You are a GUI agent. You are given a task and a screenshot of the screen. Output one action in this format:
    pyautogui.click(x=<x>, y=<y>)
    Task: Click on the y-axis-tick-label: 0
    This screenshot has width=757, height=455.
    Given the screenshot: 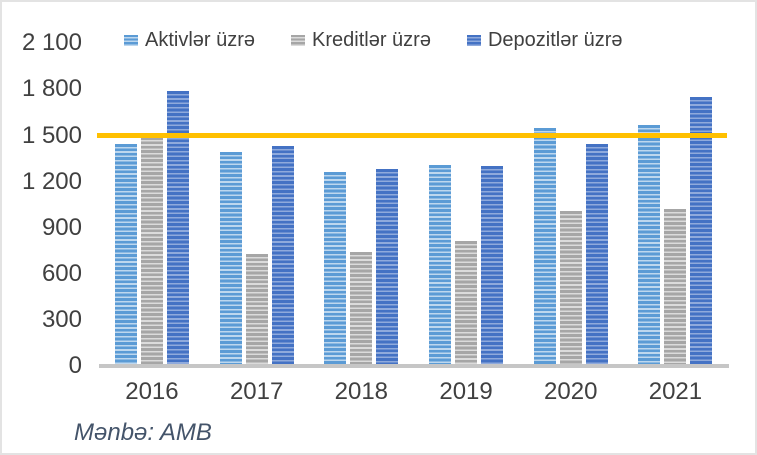 What is the action you would take?
    pyautogui.click(x=75, y=365)
    